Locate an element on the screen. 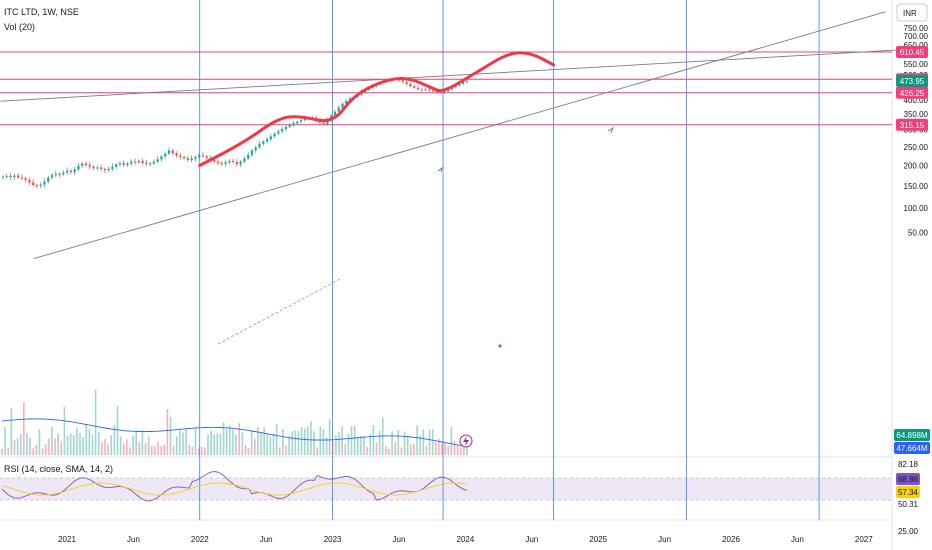 This screenshot has height=550, width=932. time-tick-label: 2022 is located at coordinates (200, 539).